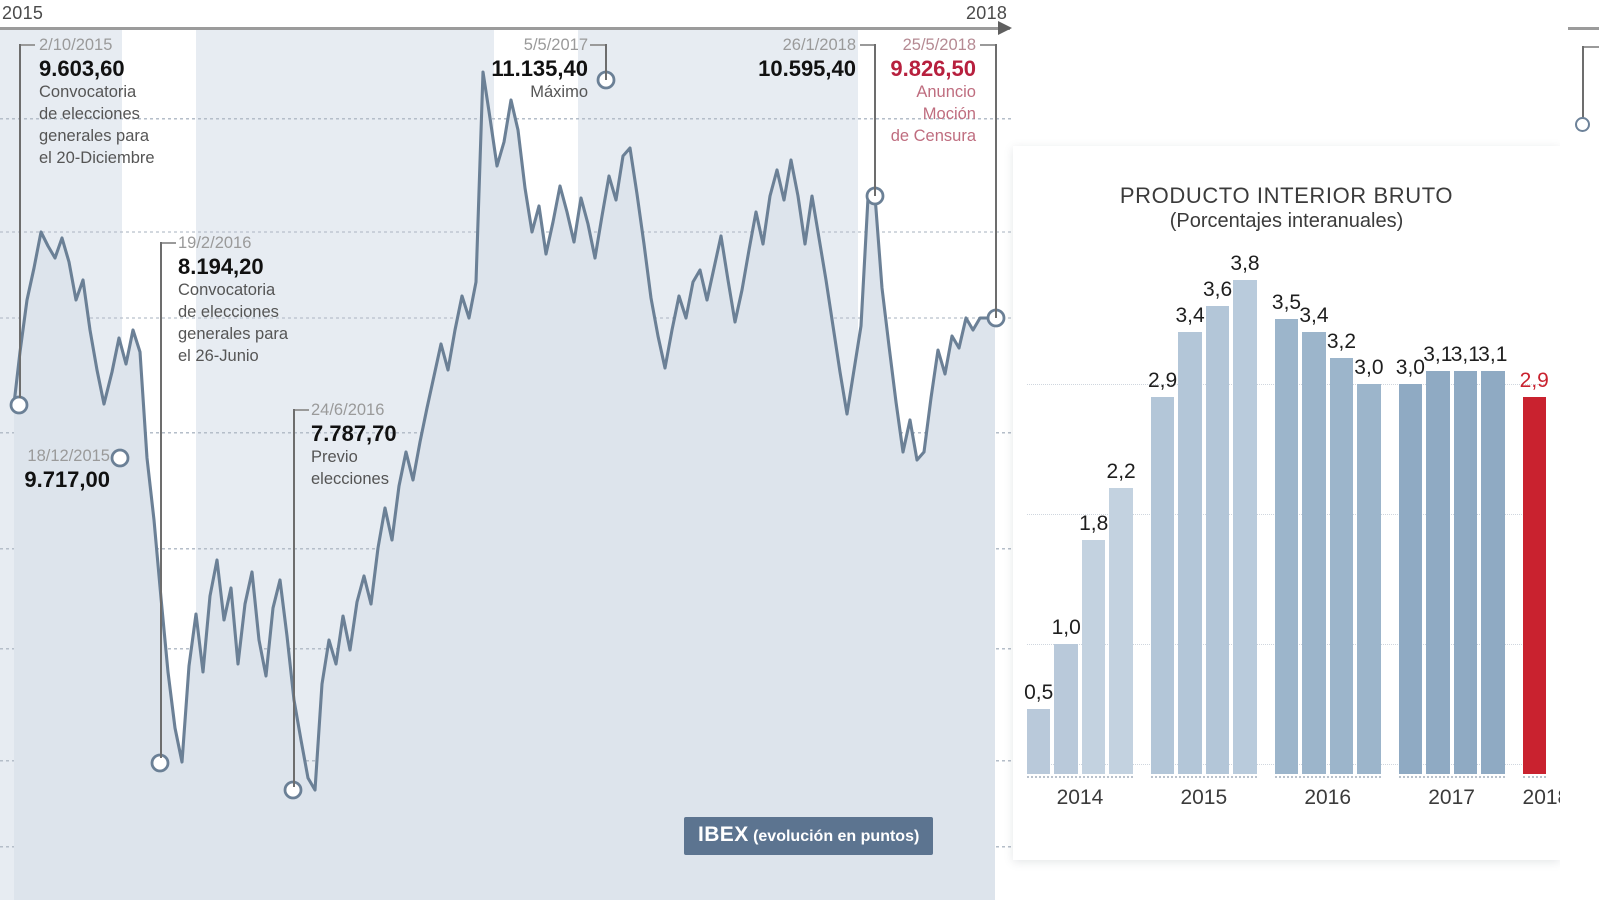 The height and width of the screenshot is (900, 1599). Describe the element at coordinates (1286, 302) in the screenshot. I see `gdp-bar-label: 3,5` at that location.